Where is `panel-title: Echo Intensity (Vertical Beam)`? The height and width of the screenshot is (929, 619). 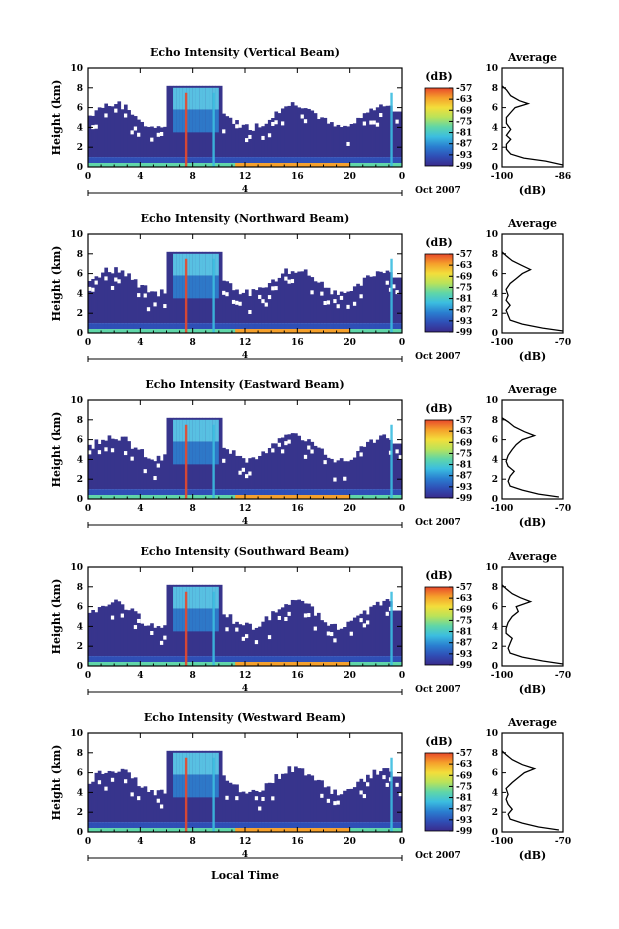
panel-title: Echo Intensity (Vertical Beam) is located at coordinates (245, 52).